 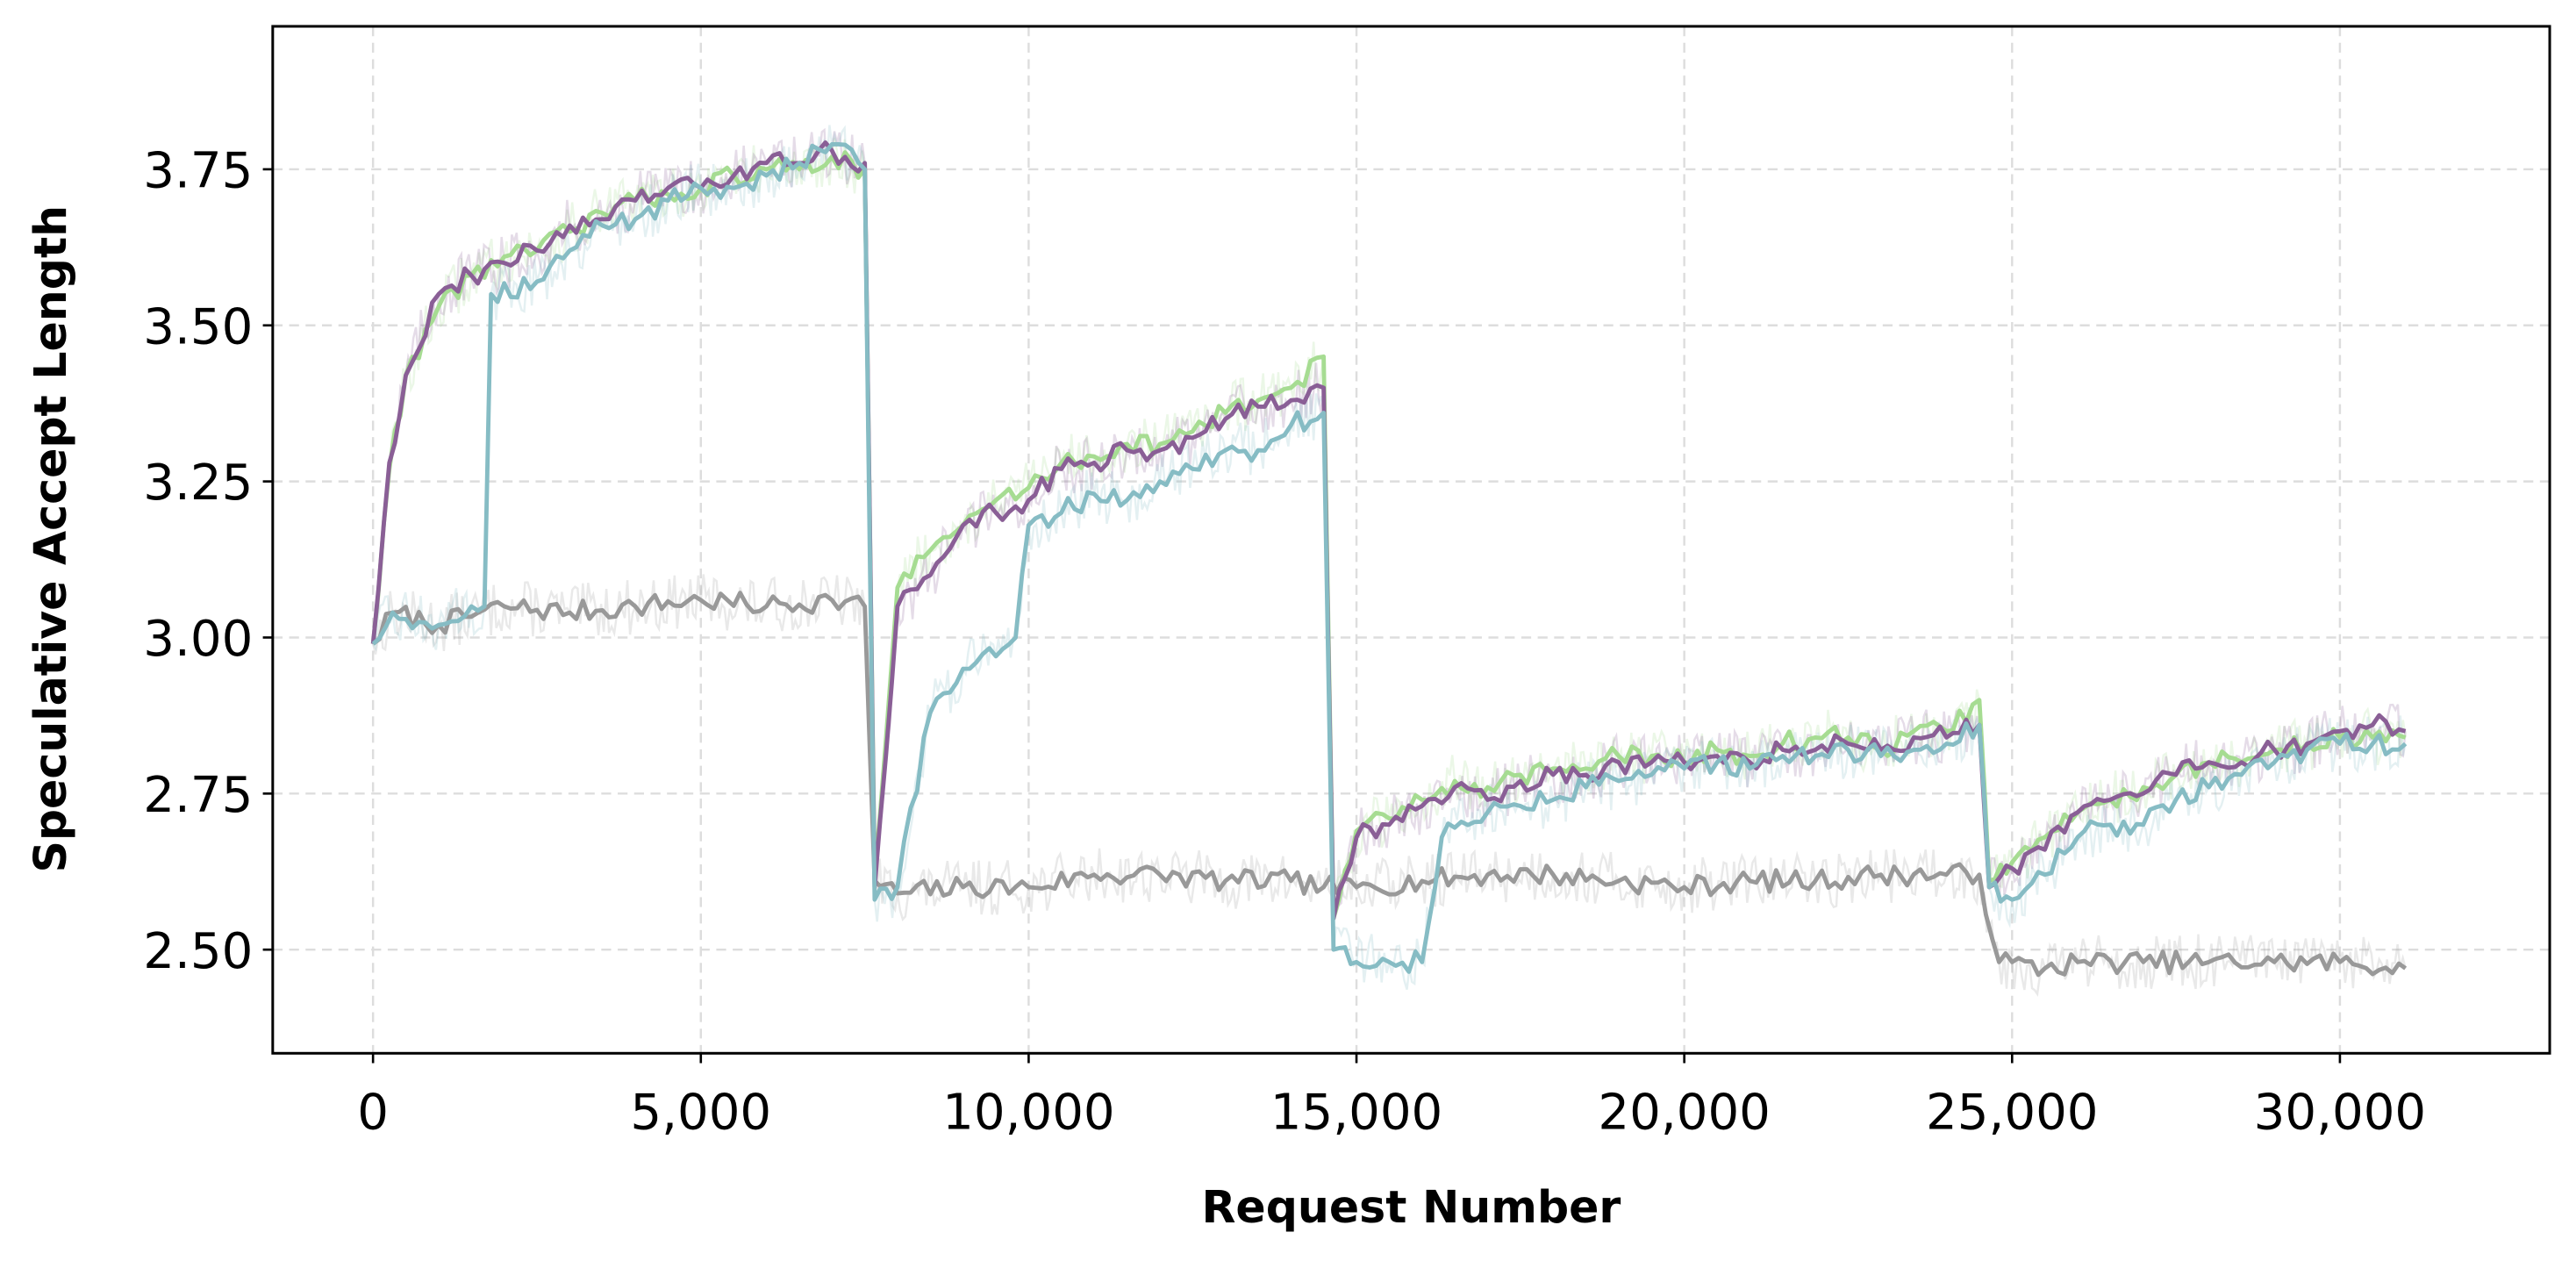 What do you see at coordinates (1684, 1112) in the screenshot?
I see `x-tick-label: 20,000` at bounding box center [1684, 1112].